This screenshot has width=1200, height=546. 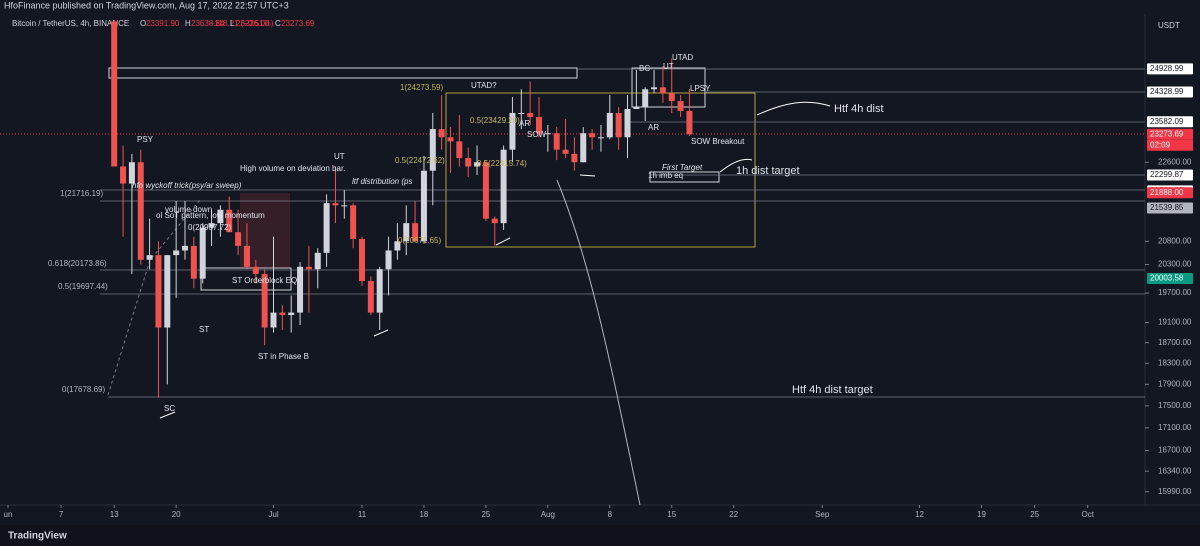 What do you see at coordinates (1087, 514) in the screenshot?
I see `x-tick-label: Oct` at bounding box center [1087, 514].